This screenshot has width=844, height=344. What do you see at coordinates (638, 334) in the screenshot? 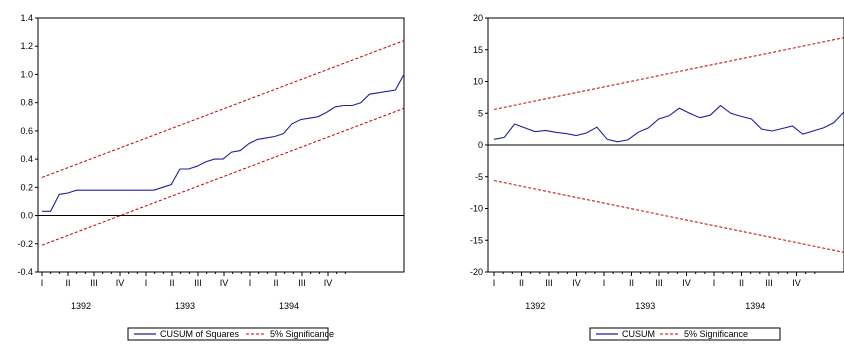
I see `legend-label-main: CUSUM` at bounding box center [638, 334].